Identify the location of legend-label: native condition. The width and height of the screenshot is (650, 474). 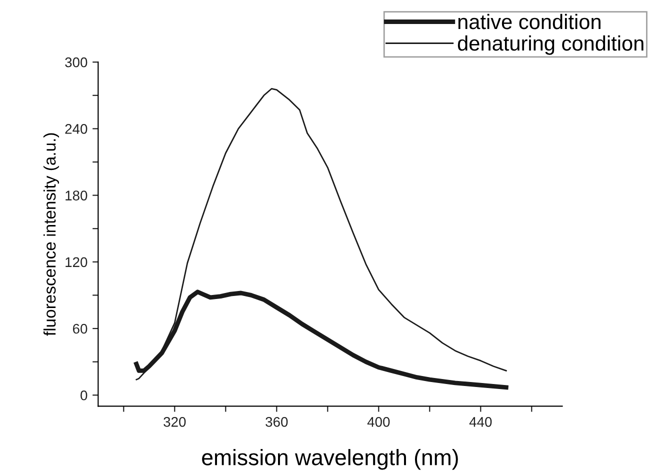
(529, 22).